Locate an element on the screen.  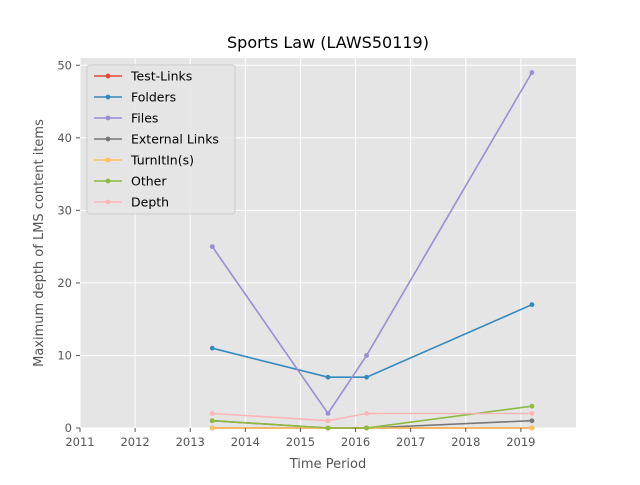
x-tick-label: 2013 is located at coordinates (190, 442).